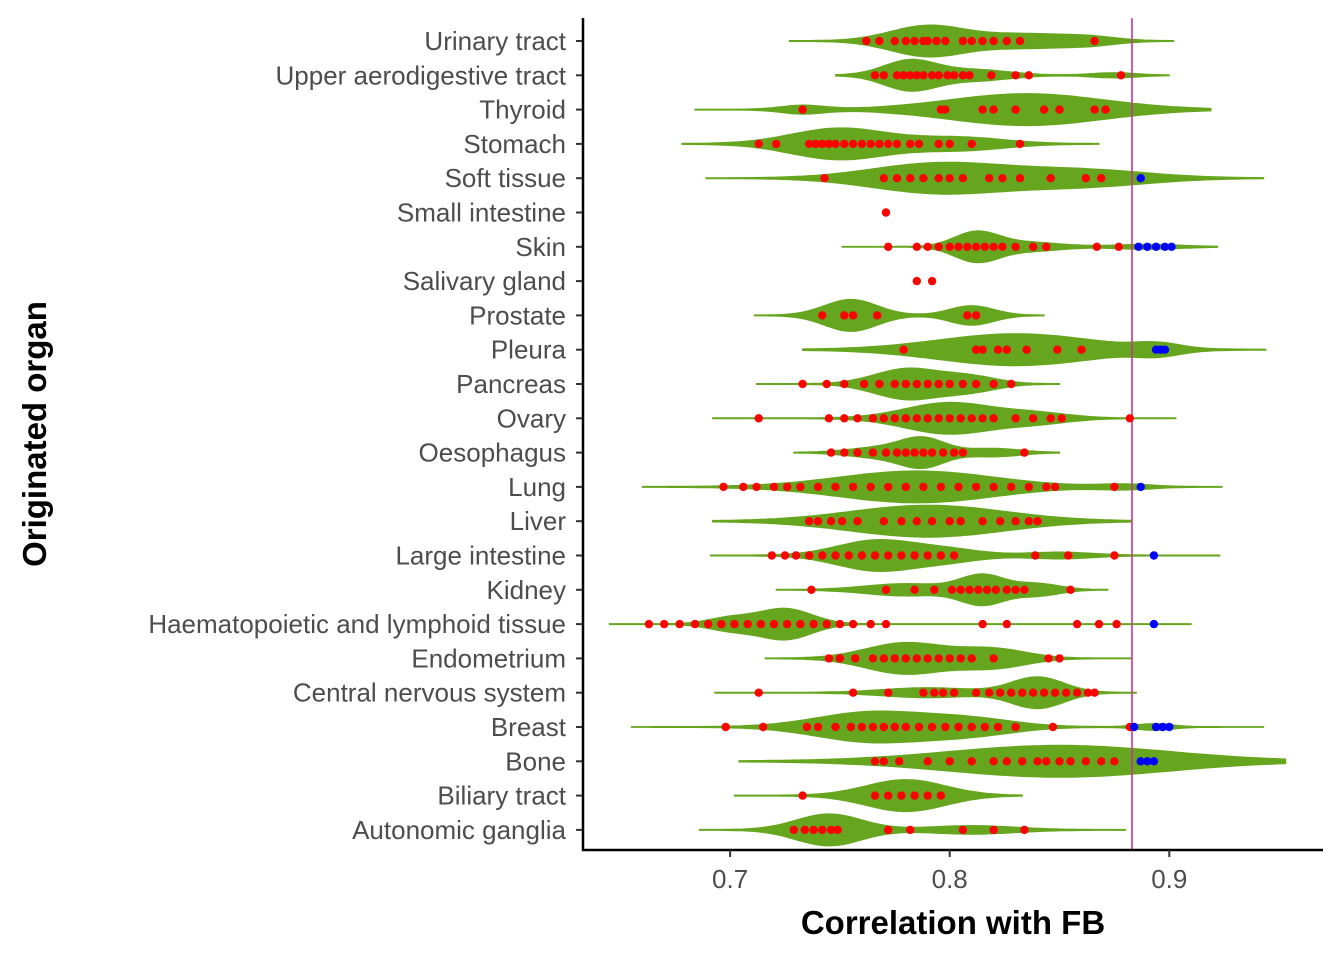 The image size is (1344, 960). Describe the element at coordinates (459, 830) in the screenshot. I see `y-tick-label: Autonomic ganglia` at that location.